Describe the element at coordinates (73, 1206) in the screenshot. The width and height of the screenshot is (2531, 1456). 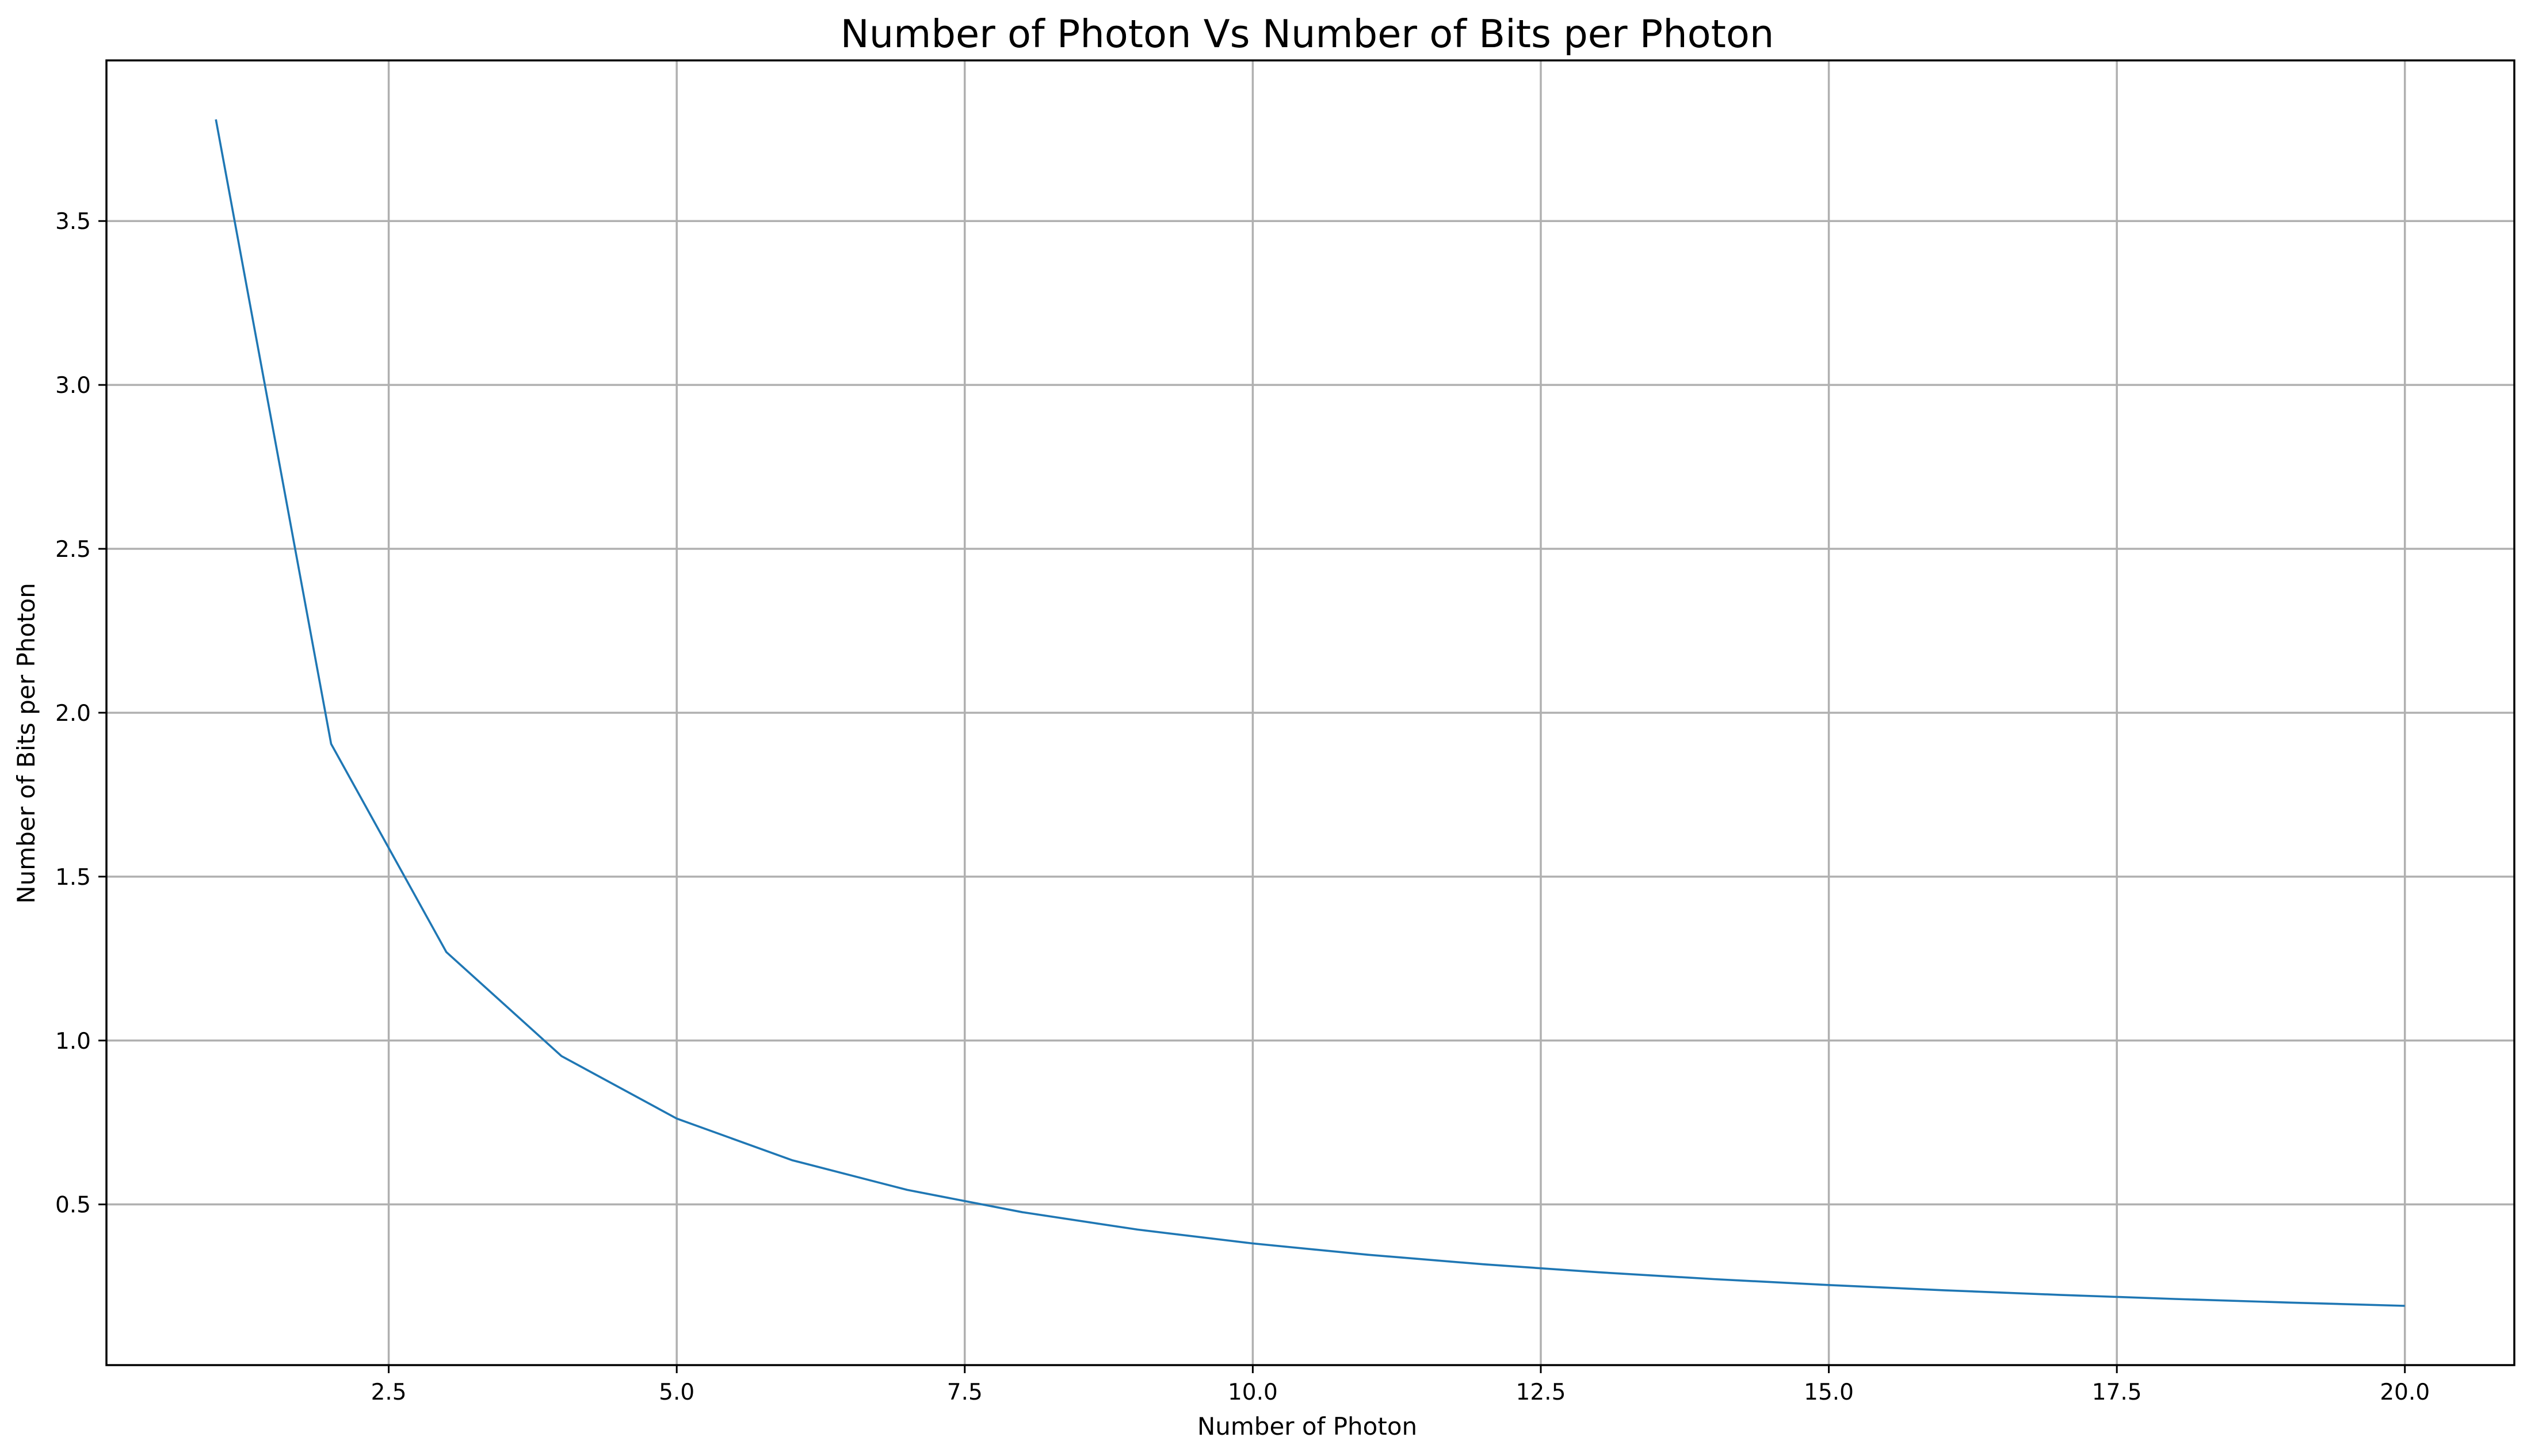
I see `y-tick-label: 0.5` at that location.